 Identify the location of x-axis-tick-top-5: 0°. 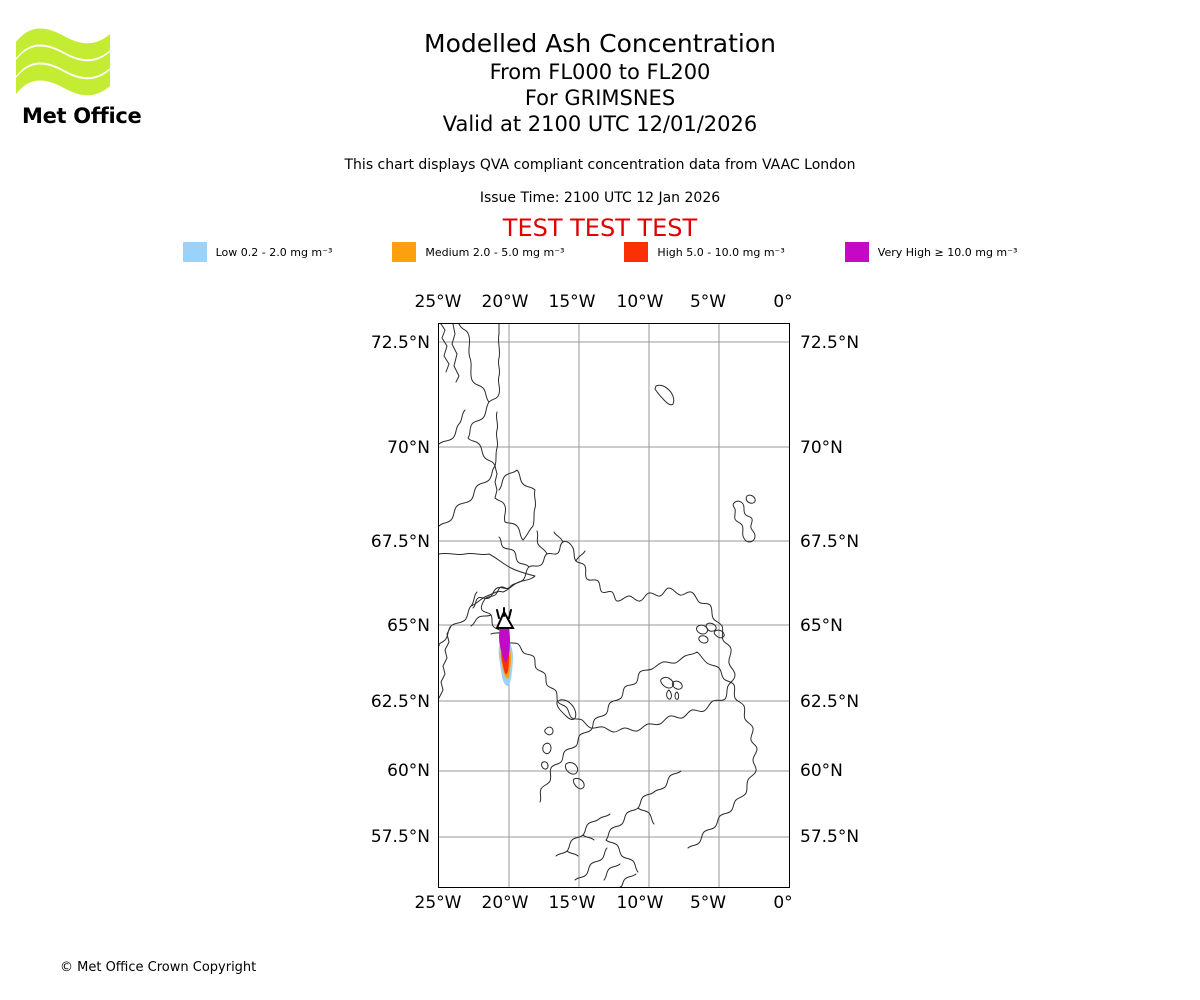
(783, 302).